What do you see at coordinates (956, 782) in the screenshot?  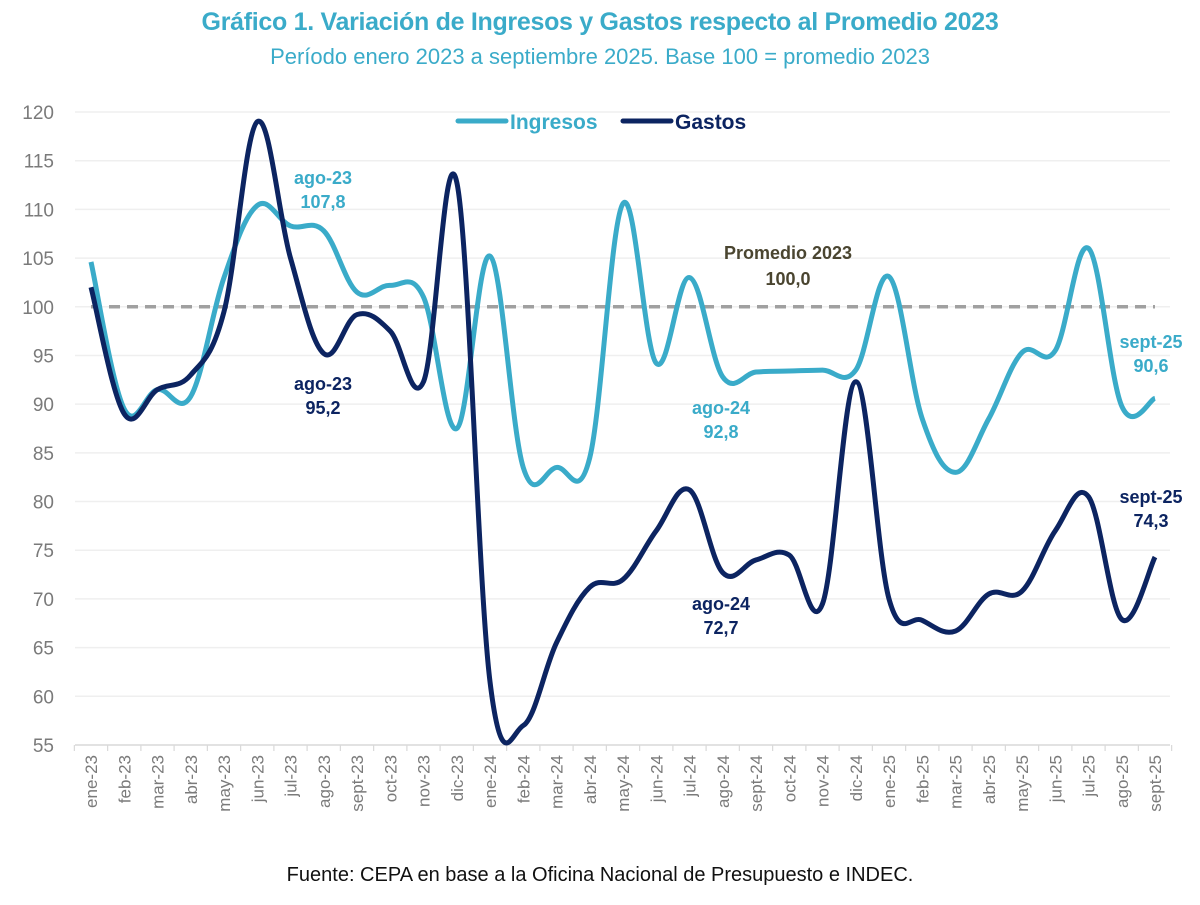 I see `x-tick-label: mar-25` at bounding box center [956, 782].